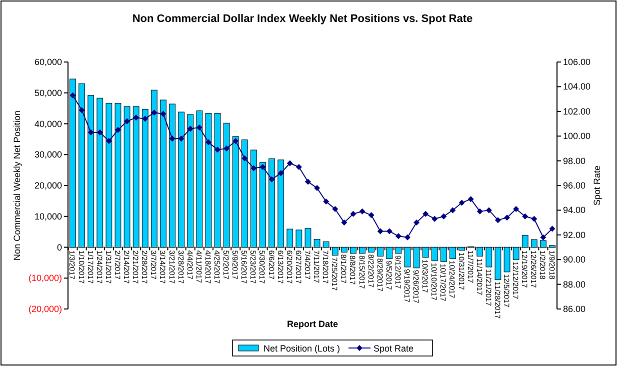  What do you see at coordinates (597, 185) in the screenshot?
I see `y2-axis-title: Spot Rate` at bounding box center [597, 185].